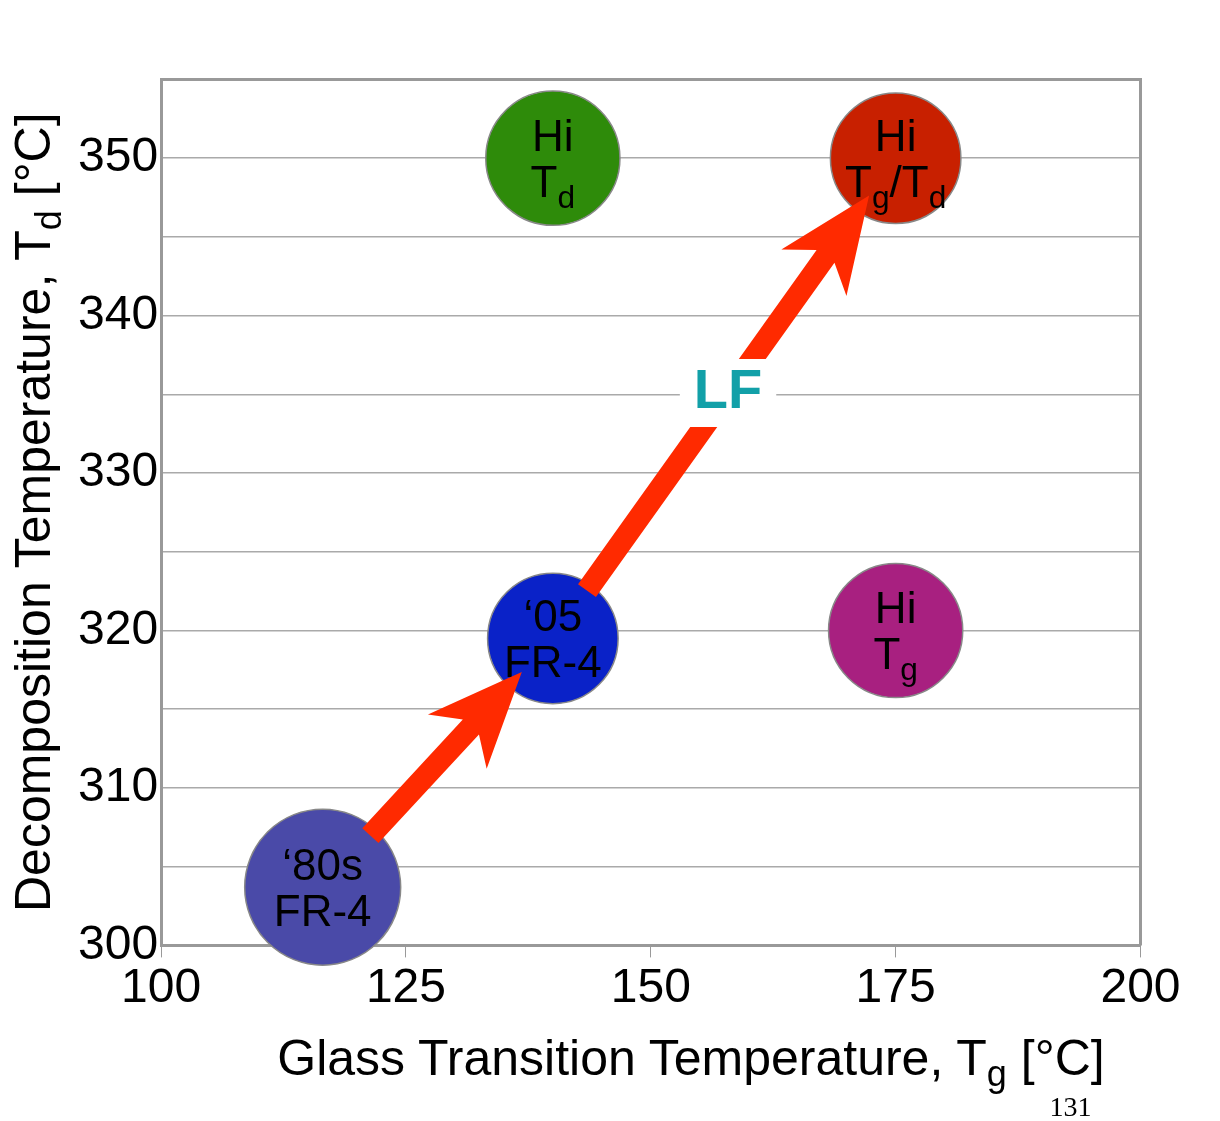 This screenshot has height=1121, width=1220. What do you see at coordinates (405, 986) in the screenshot?
I see `x-tick-label: 125` at bounding box center [405, 986].